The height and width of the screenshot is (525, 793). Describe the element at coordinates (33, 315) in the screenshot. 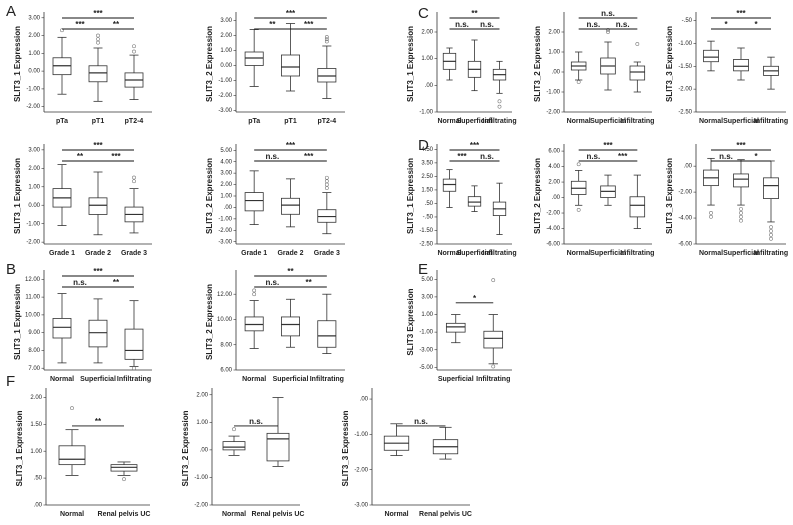

I see `y-tick-label: 10.00` at that location.